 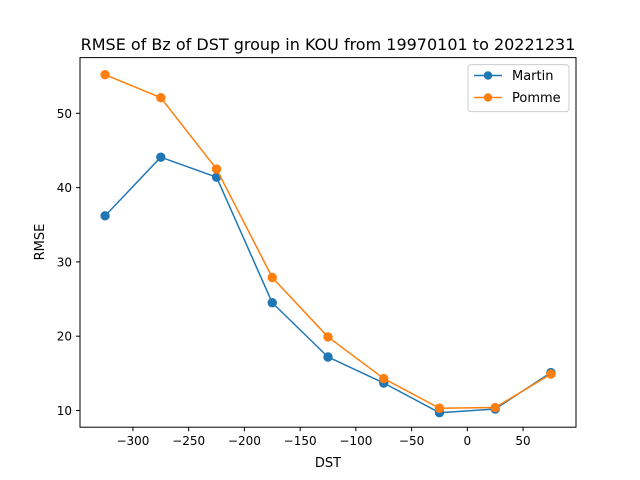 What do you see at coordinates (532, 76) in the screenshot?
I see `legend-label-martin: Martin` at bounding box center [532, 76].